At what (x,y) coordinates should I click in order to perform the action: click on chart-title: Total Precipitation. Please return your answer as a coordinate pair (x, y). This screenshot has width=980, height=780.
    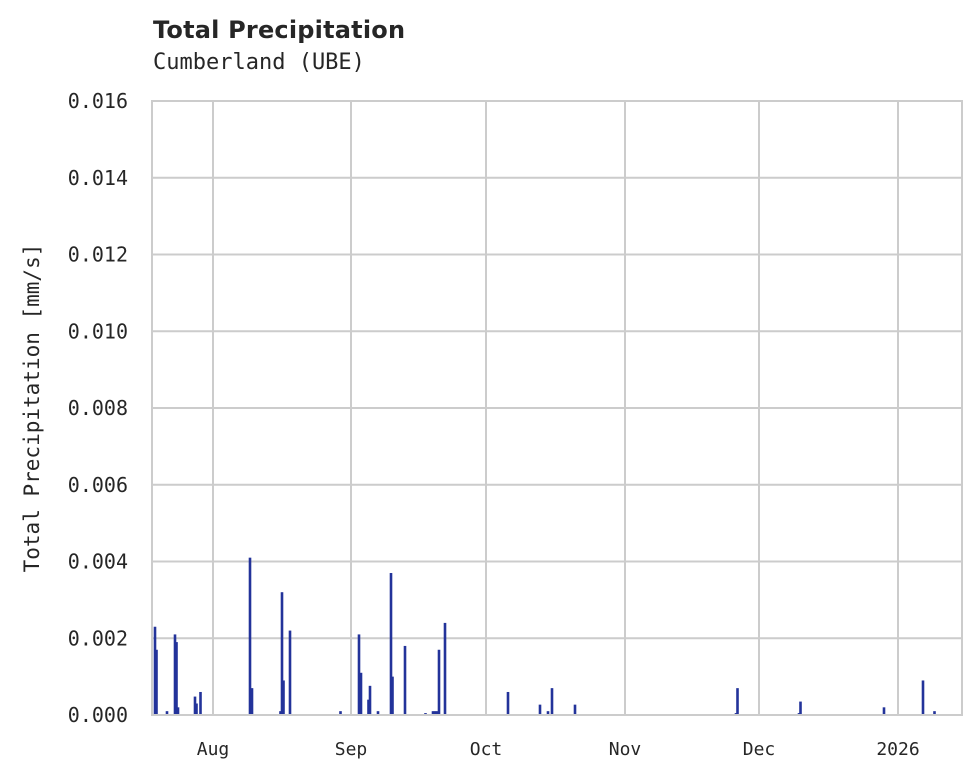
    Looking at the image, I should click on (279, 30).